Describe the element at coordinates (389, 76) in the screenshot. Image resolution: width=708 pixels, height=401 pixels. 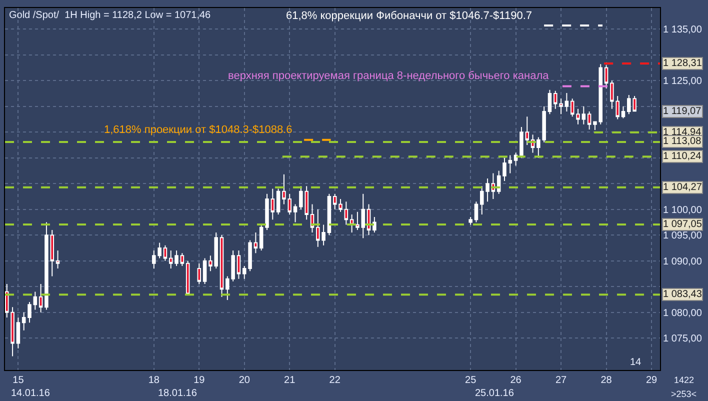
I see `series-label: верхняя проектируемая граница 8-недельного бычьего канала` at that location.